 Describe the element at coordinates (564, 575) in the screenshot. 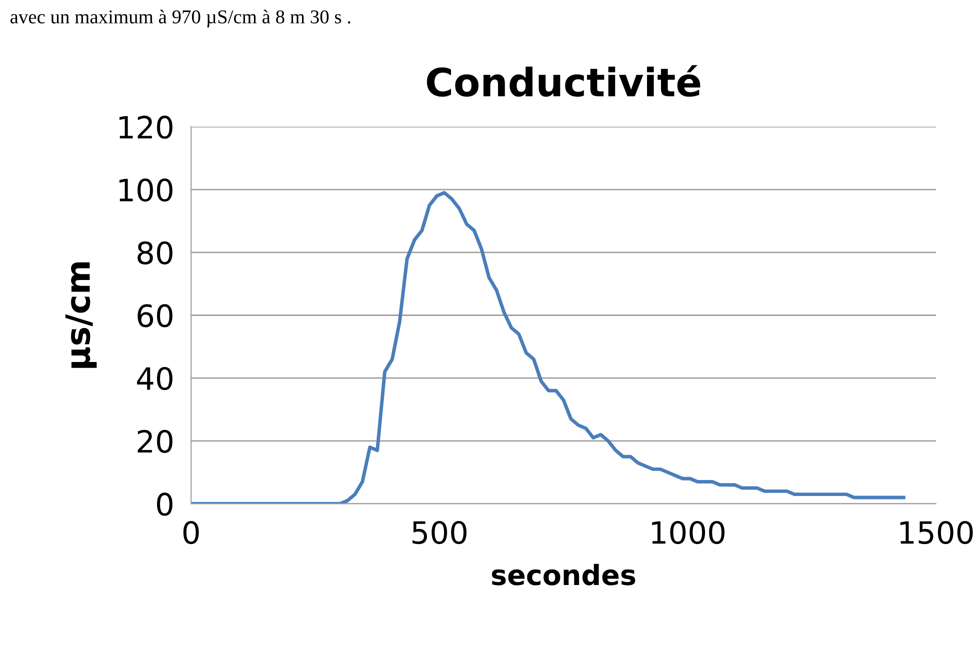

I see `x-axis-title: secondes` at that location.